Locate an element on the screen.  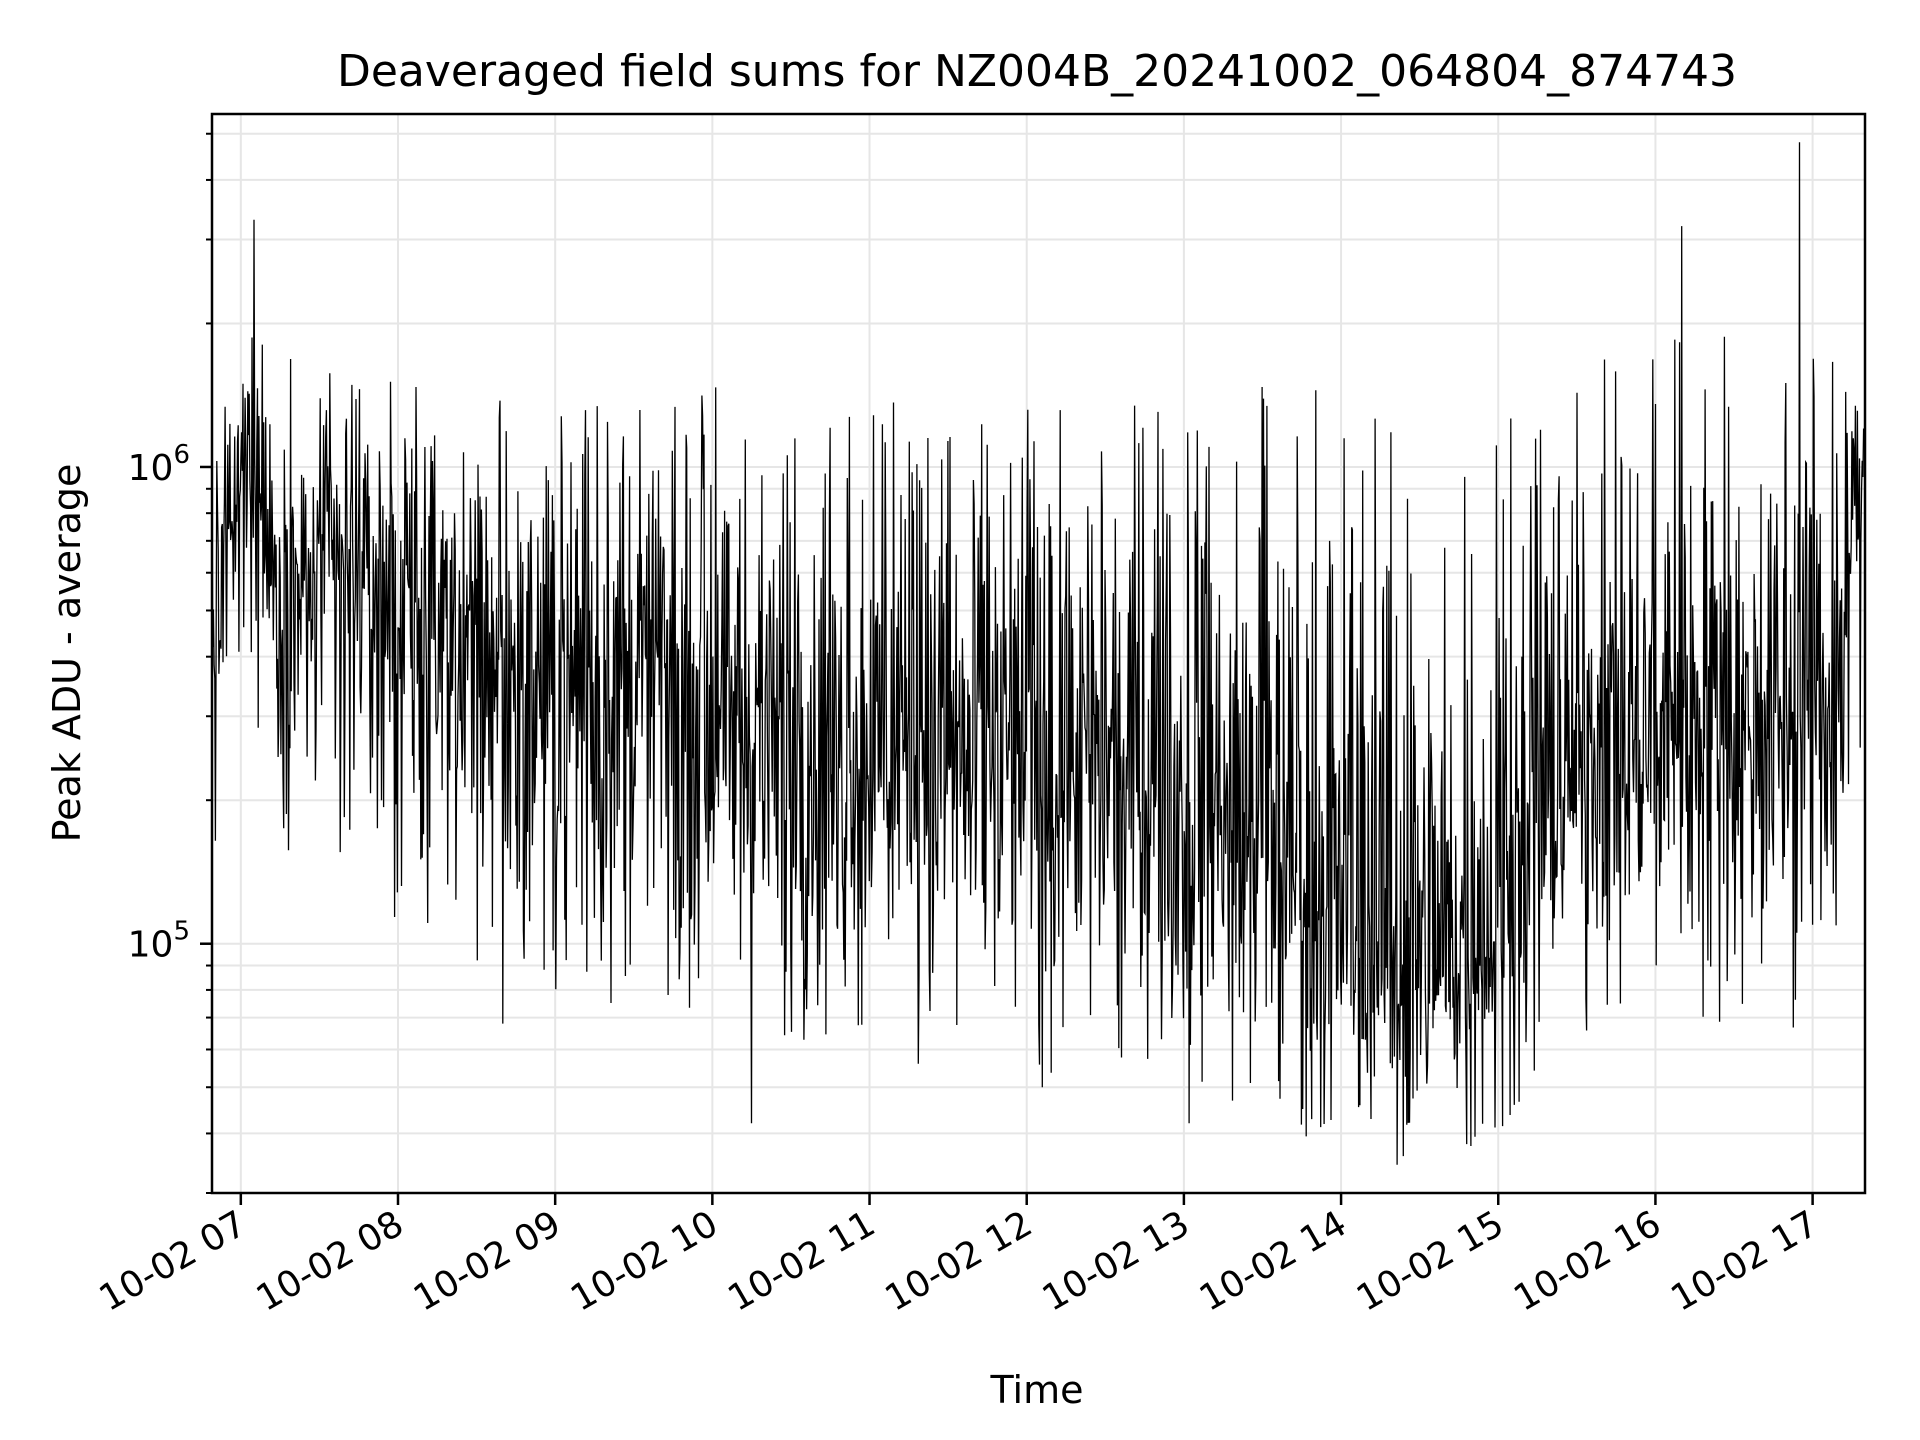
y-tick-exponent: 5 is located at coordinates (181, 932).